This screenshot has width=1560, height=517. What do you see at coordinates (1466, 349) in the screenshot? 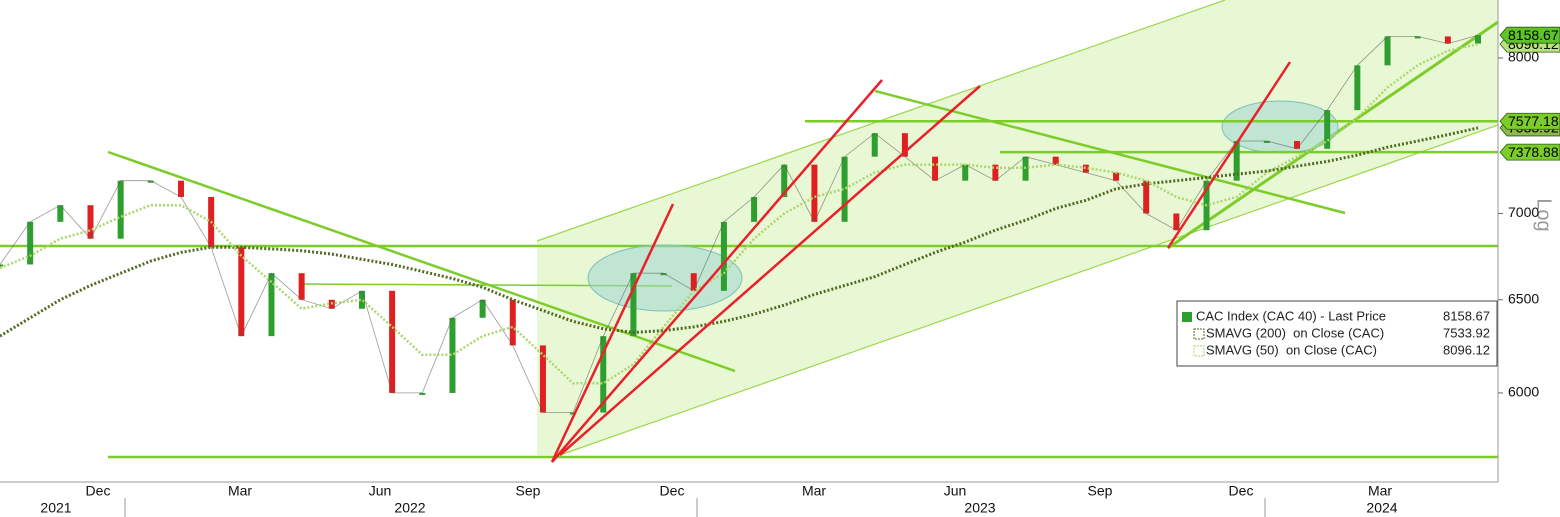
I see `legend-value: 8096.12` at bounding box center [1466, 349].